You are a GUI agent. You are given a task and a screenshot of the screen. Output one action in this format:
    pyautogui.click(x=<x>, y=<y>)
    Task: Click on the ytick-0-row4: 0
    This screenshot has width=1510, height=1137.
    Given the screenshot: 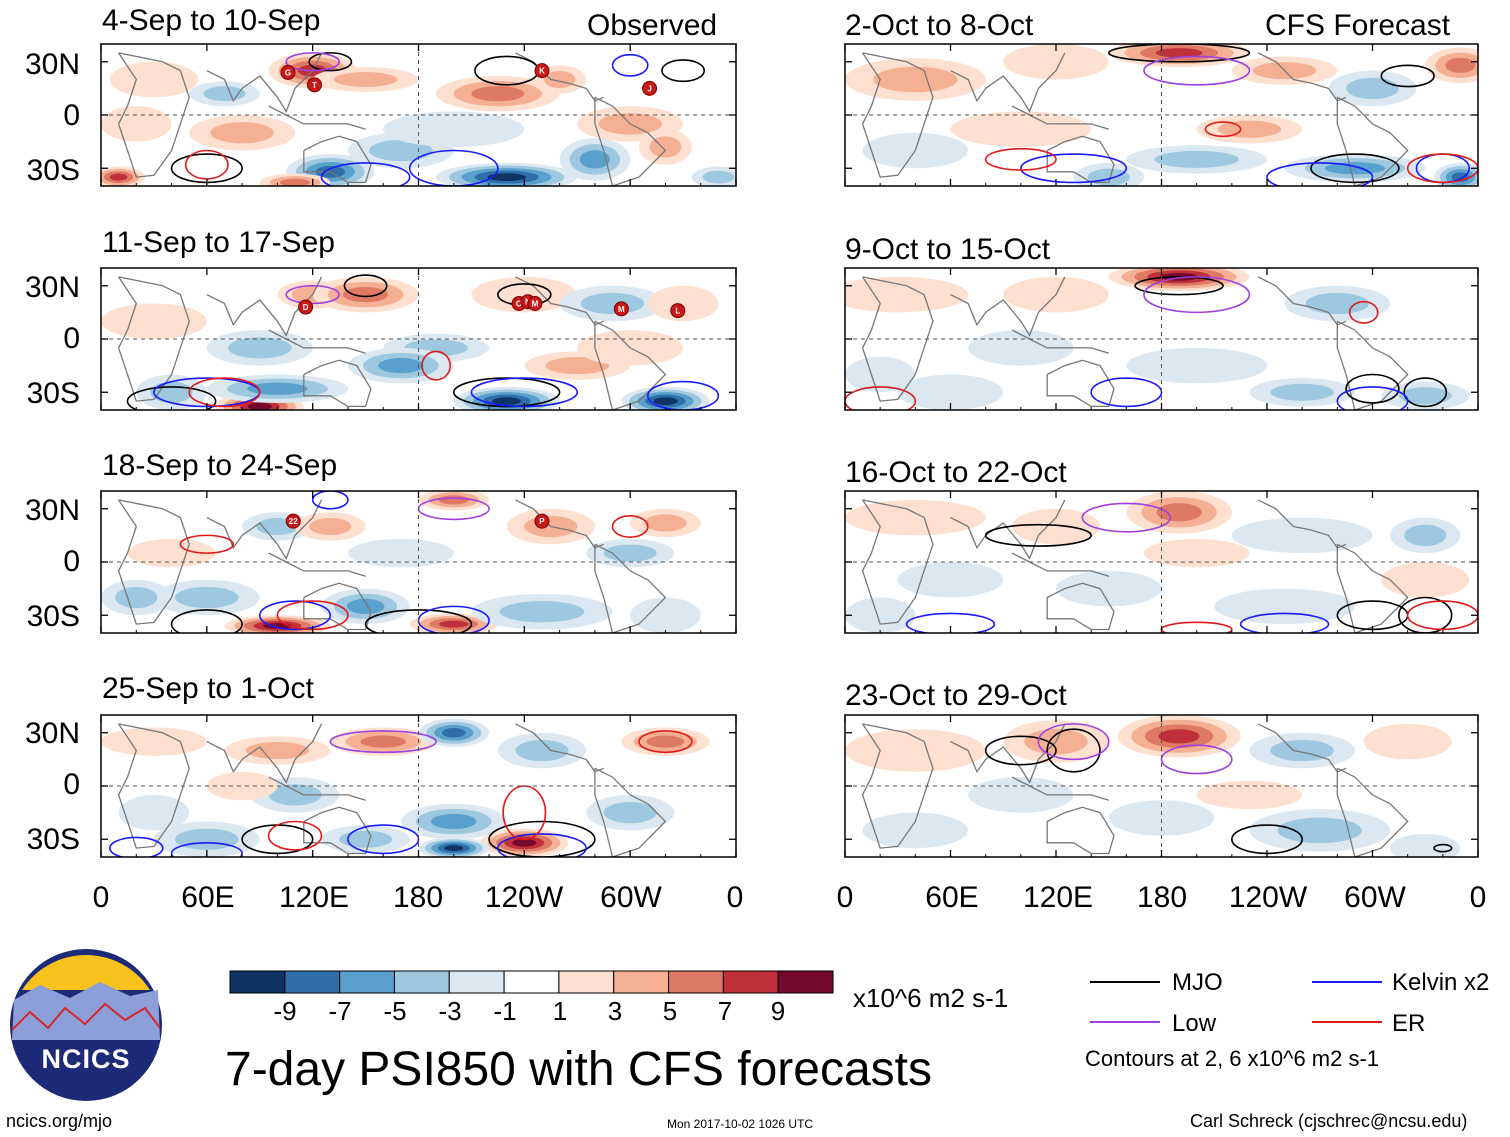 What is the action you would take?
    pyautogui.click(x=71, y=784)
    